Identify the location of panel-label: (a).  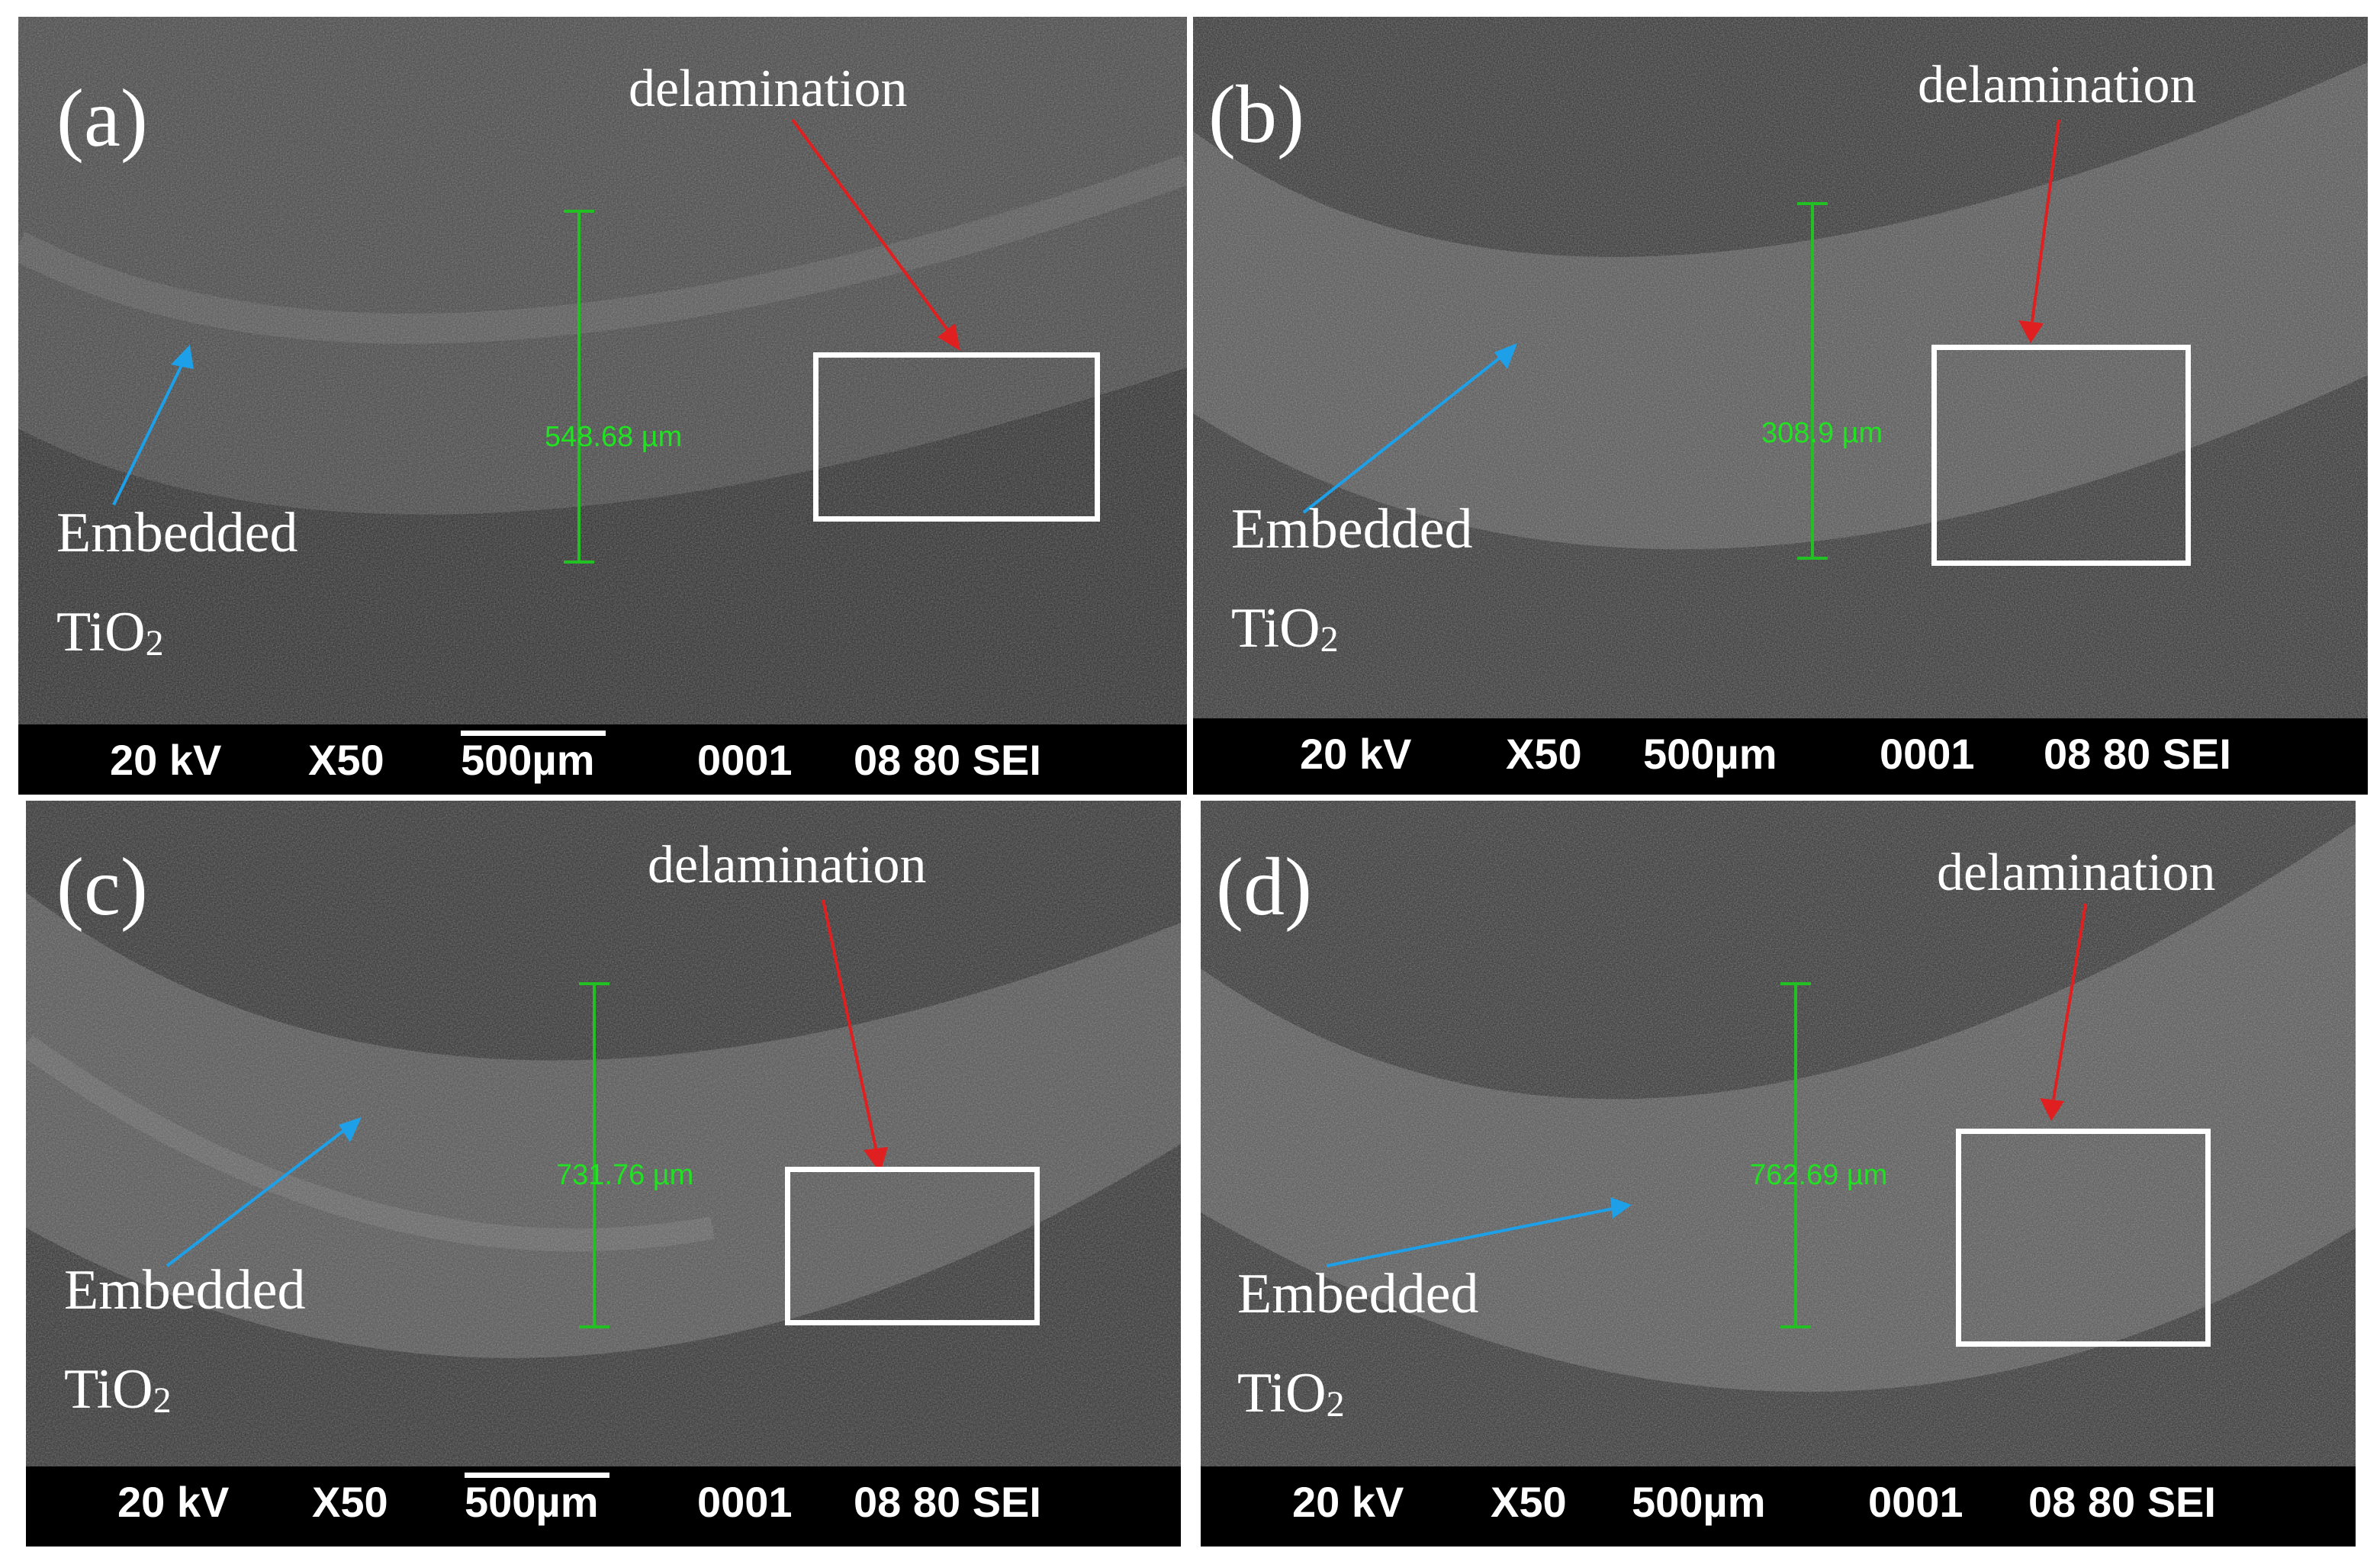
(102, 118).